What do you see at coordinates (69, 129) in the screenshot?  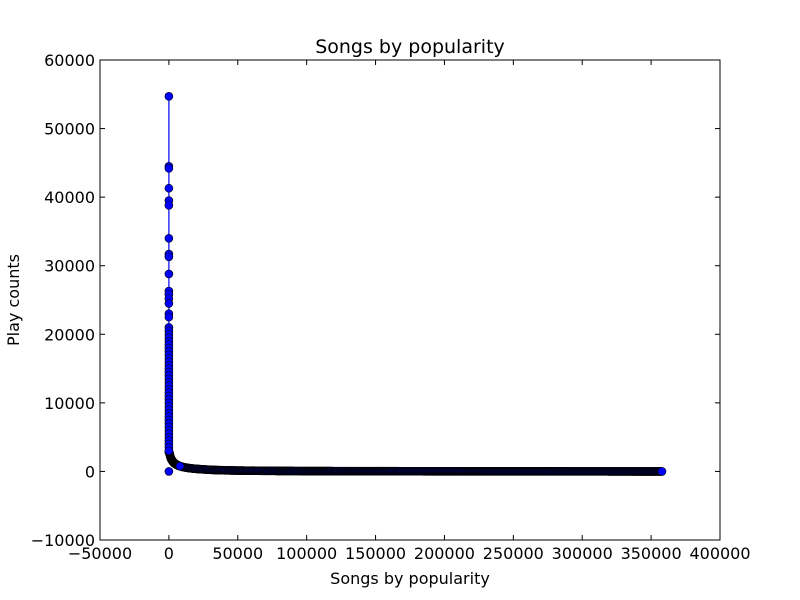 I see `y-tick-label: 50000` at bounding box center [69, 129].